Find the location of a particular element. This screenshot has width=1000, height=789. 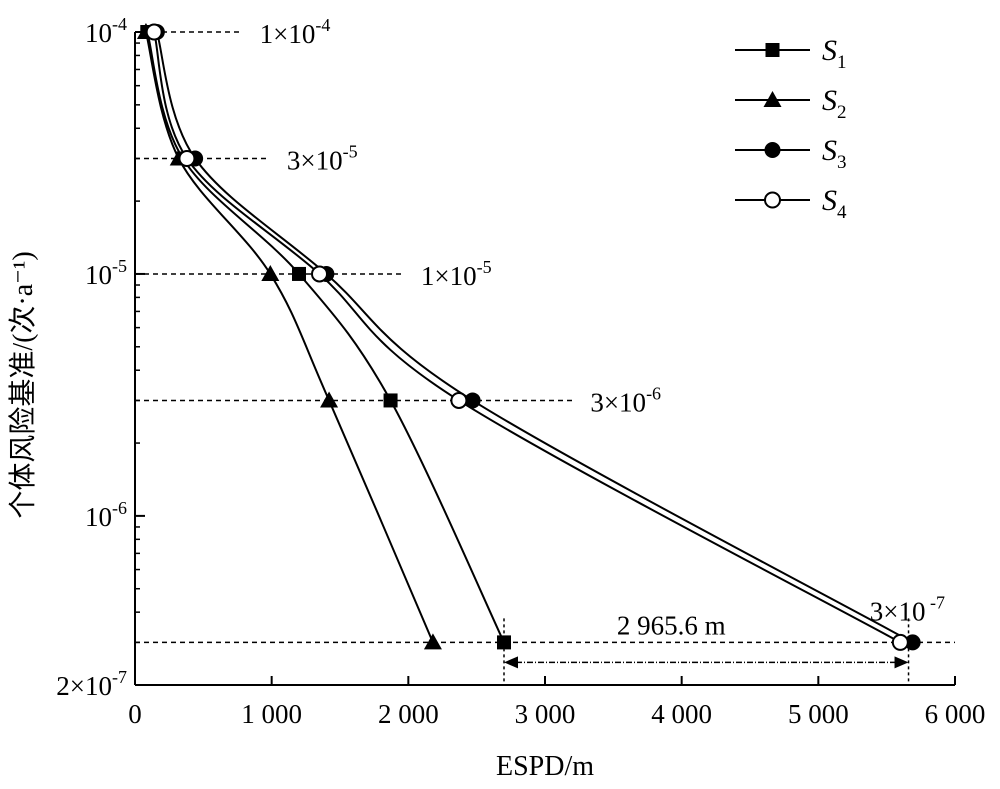

legend-item: S2 is located at coordinates (791, 103).